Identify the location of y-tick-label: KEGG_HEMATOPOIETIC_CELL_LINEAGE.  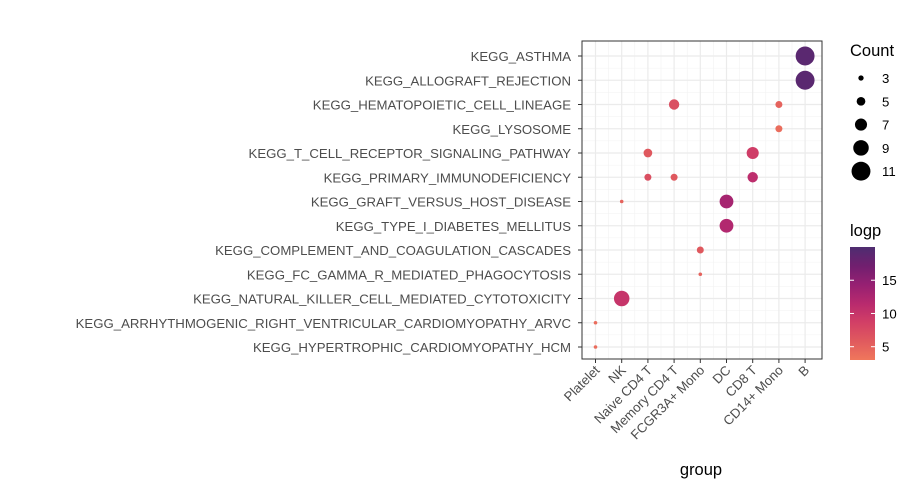
(442, 105).